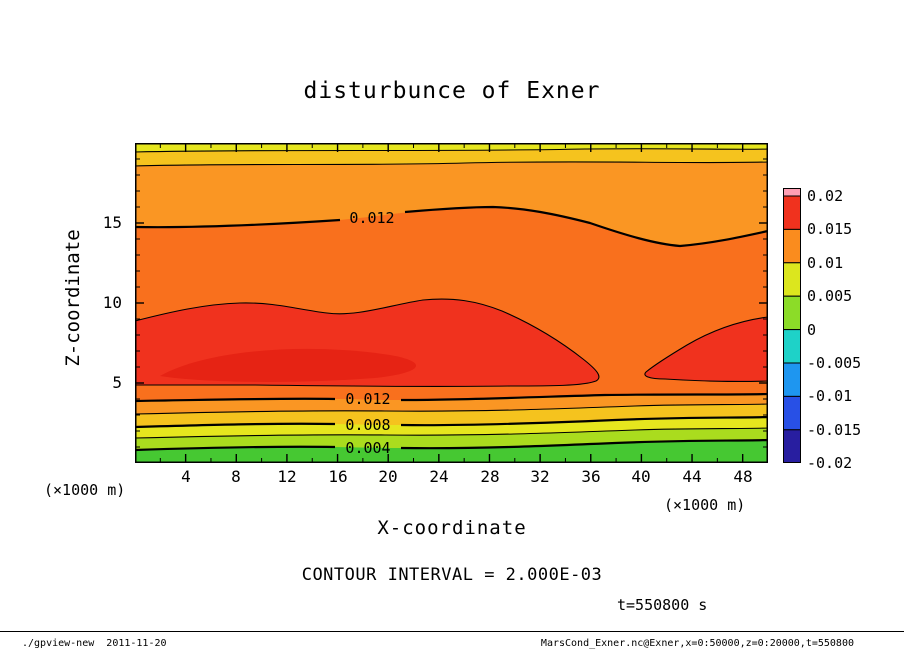 This screenshot has width=904, height=655. What do you see at coordinates (371, 218) in the screenshot?
I see `contour-label-0012-upper: 0.012` at bounding box center [371, 218].